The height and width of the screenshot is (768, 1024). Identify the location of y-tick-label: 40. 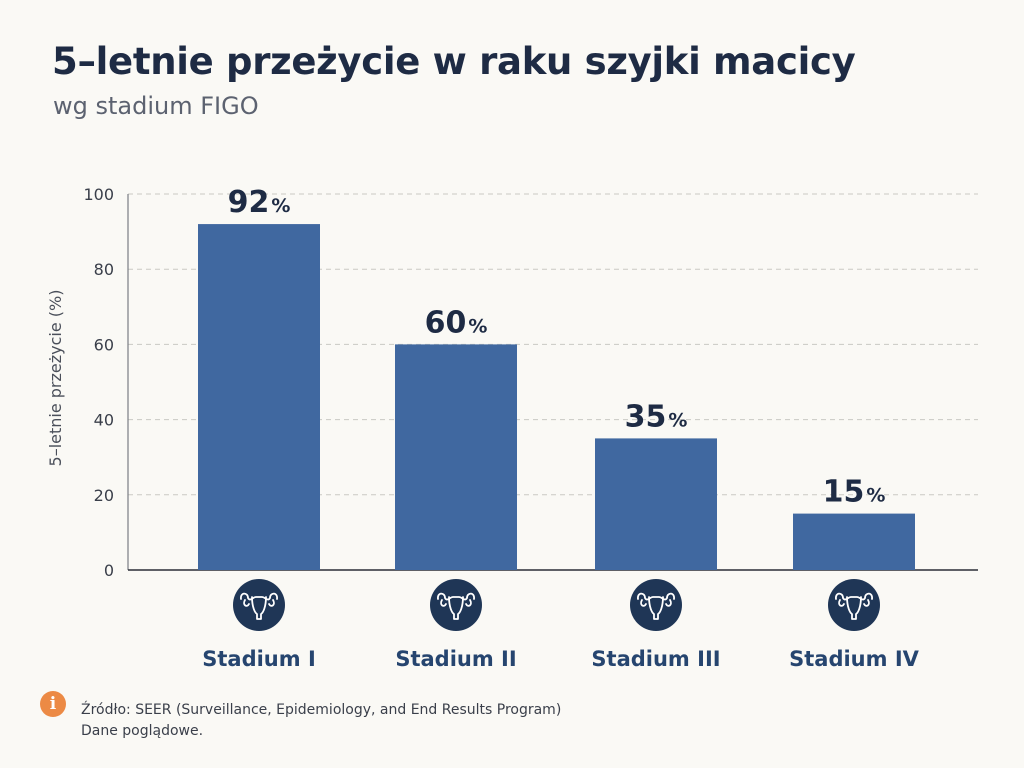
(104, 420).